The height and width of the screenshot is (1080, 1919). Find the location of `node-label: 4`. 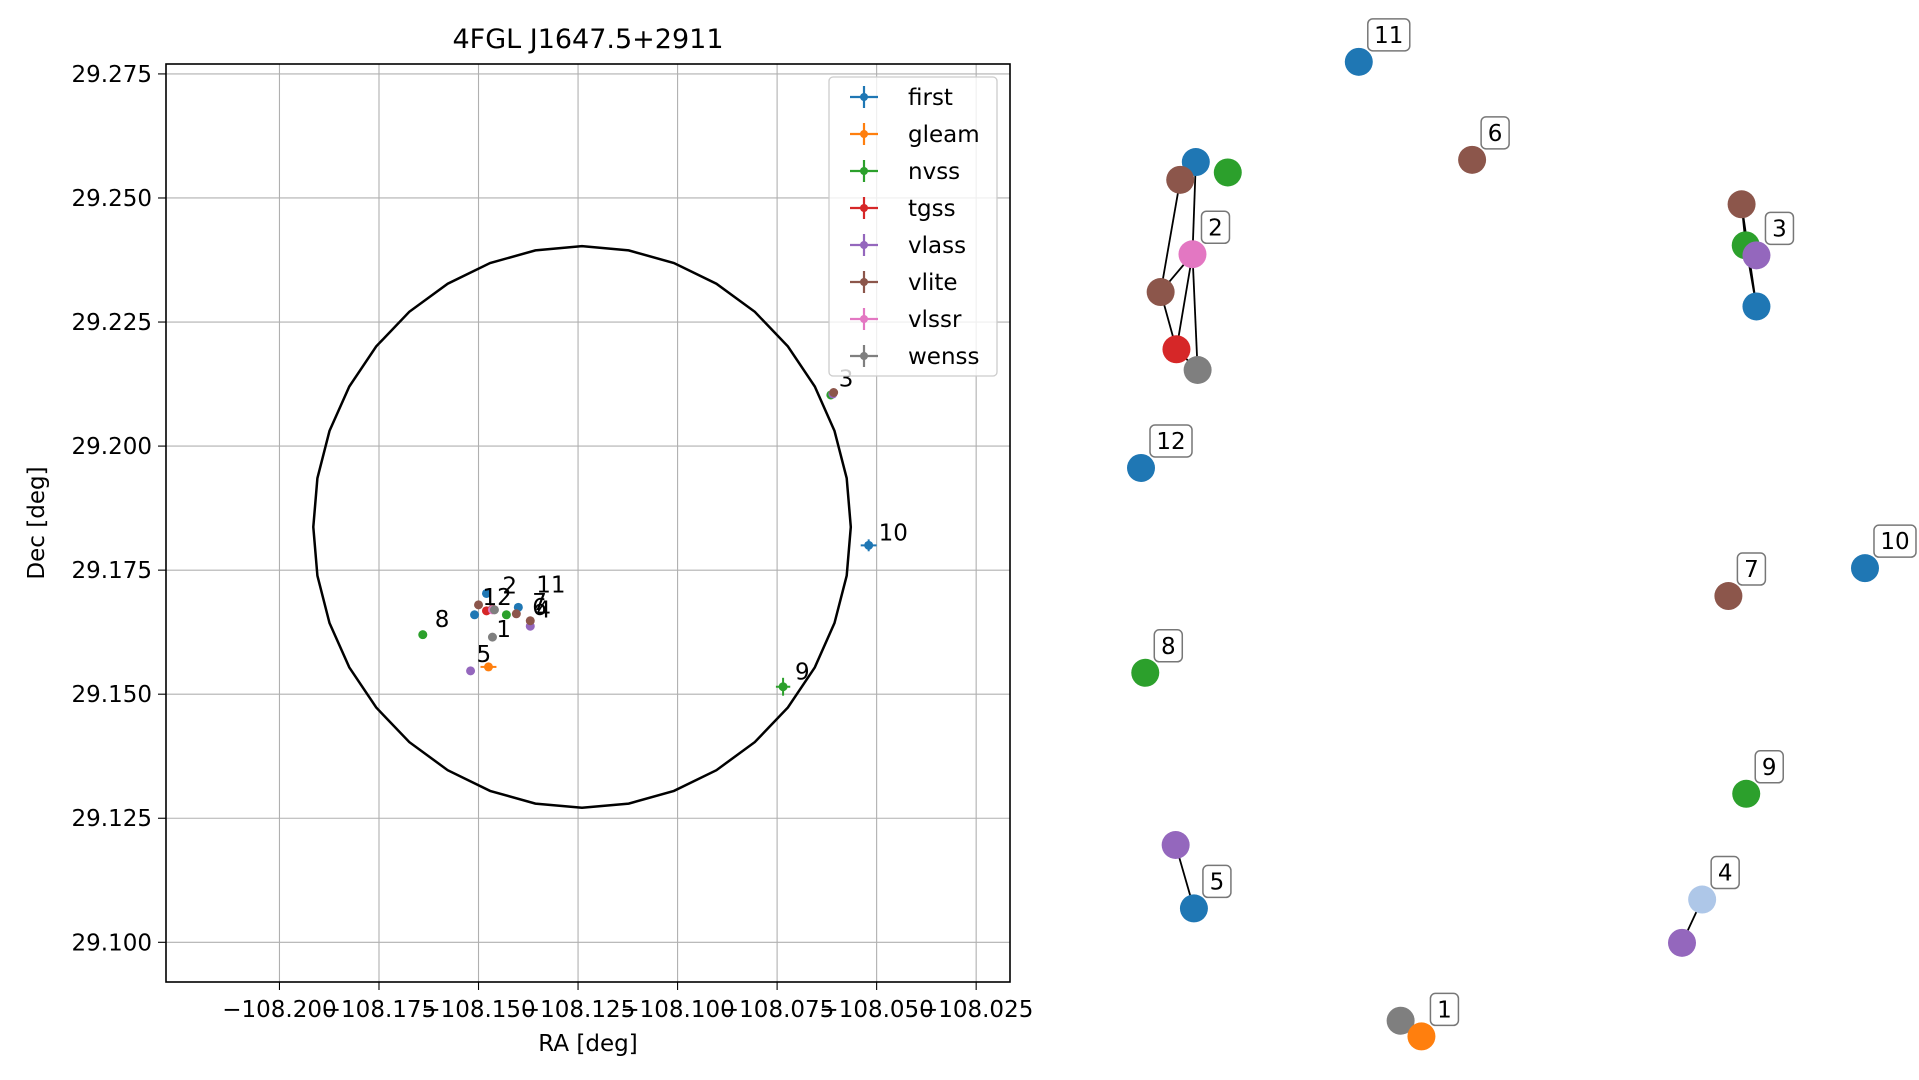

node-label: 4 is located at coordinates (1725, 872).